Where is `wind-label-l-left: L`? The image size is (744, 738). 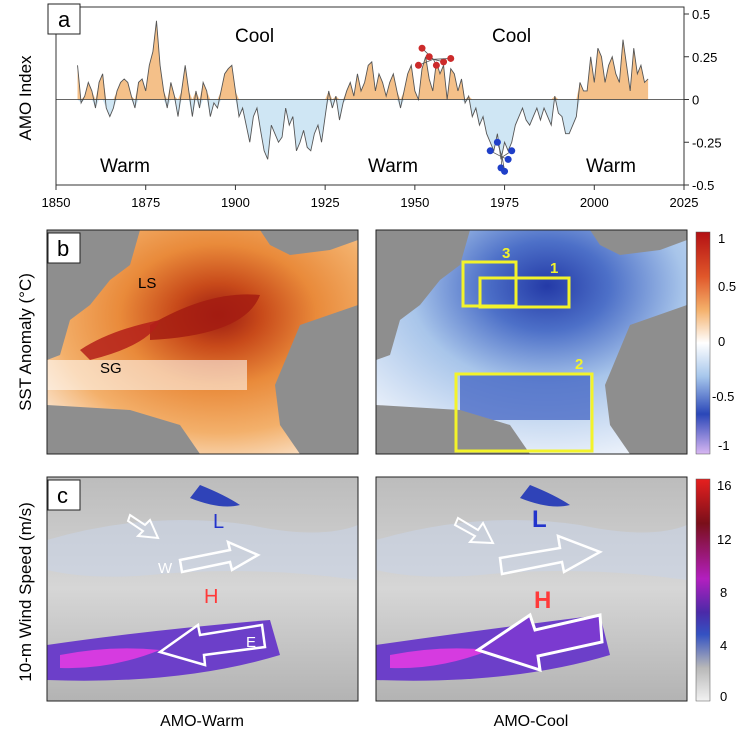
wind-label-l-left: L is located at coordinates (218, 522).